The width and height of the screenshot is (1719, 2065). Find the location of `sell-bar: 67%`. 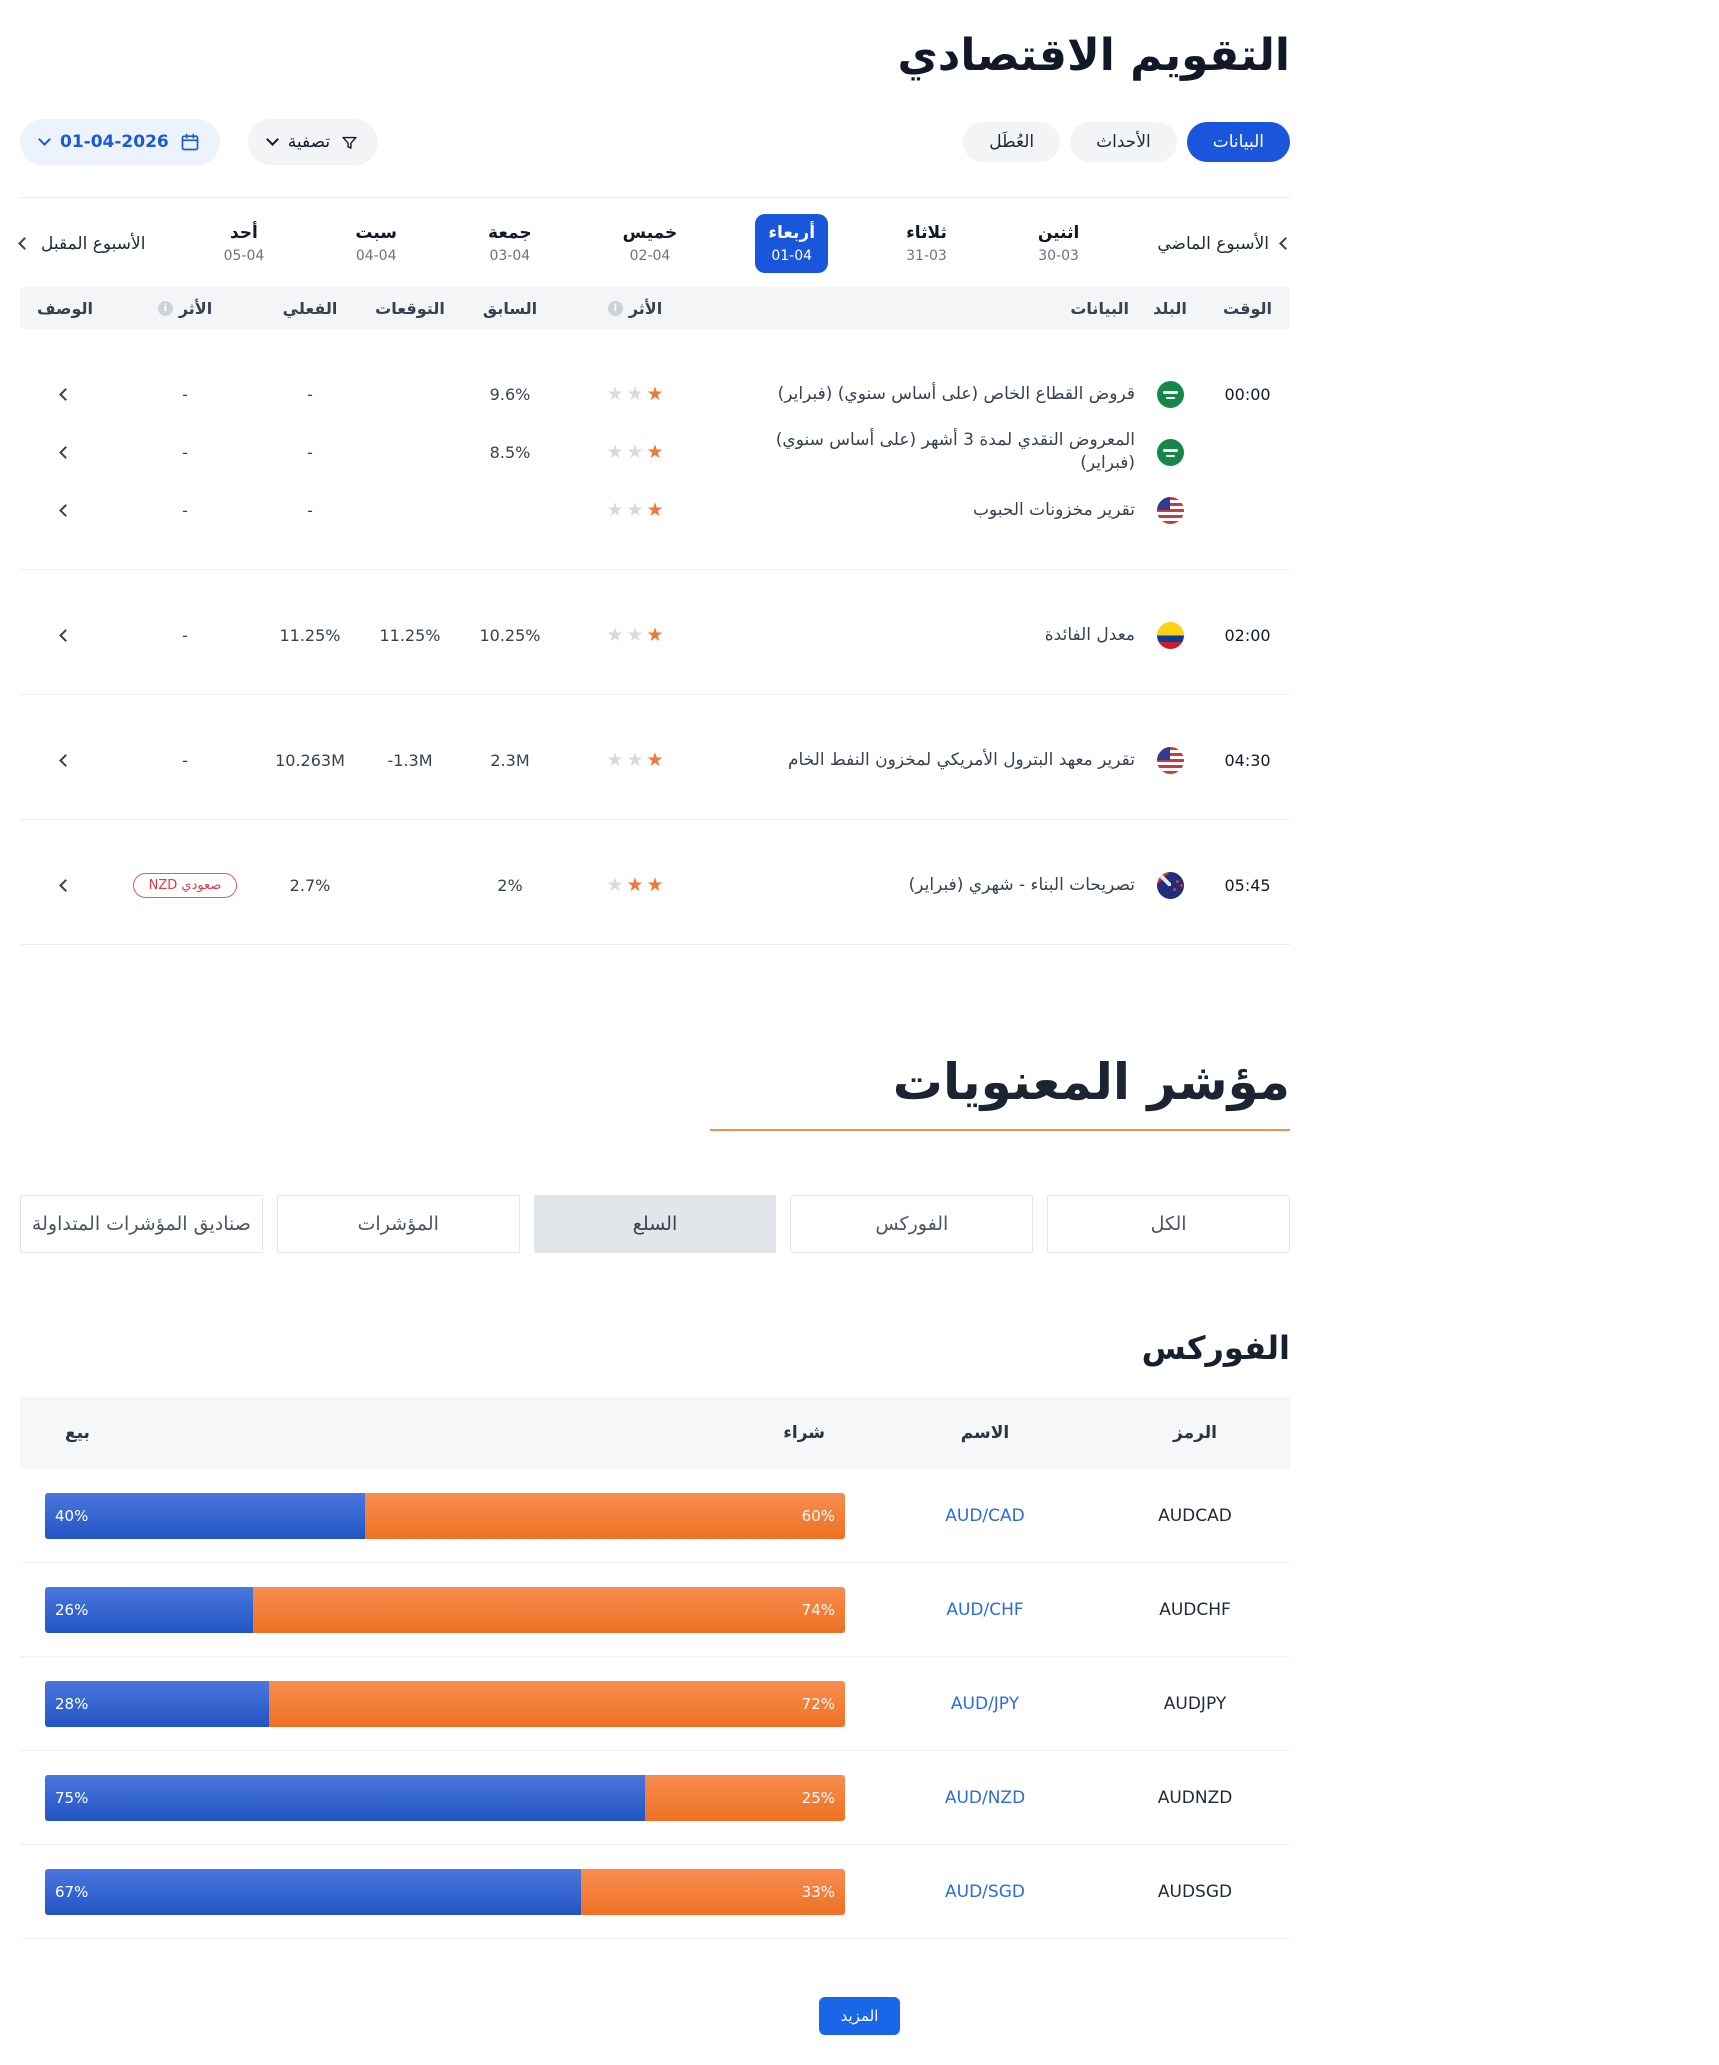

sell-bar: 67% is located at coordinates (313, 1891).